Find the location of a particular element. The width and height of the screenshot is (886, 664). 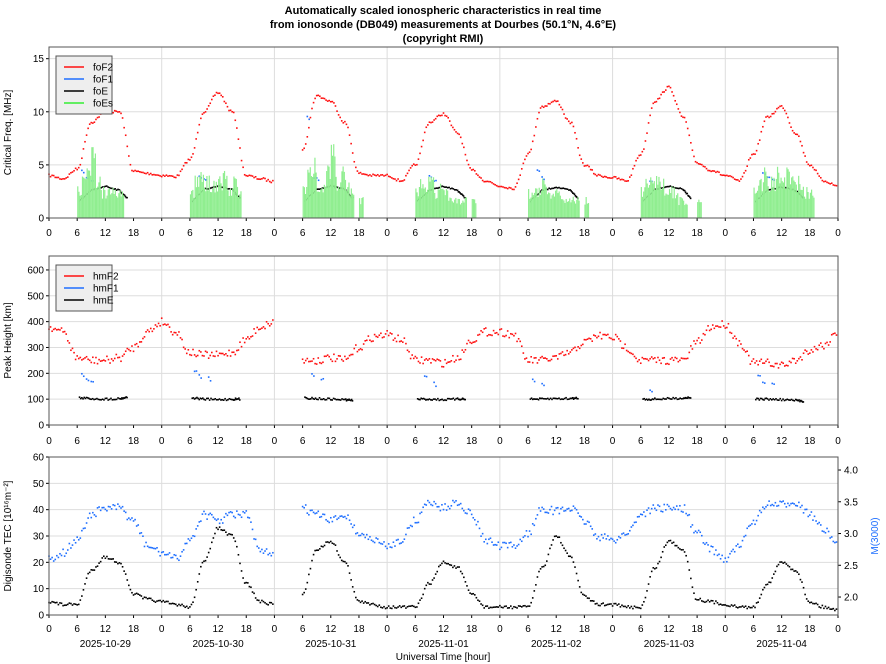

y-tick-label: 0 is located at coordinates (41, 219).